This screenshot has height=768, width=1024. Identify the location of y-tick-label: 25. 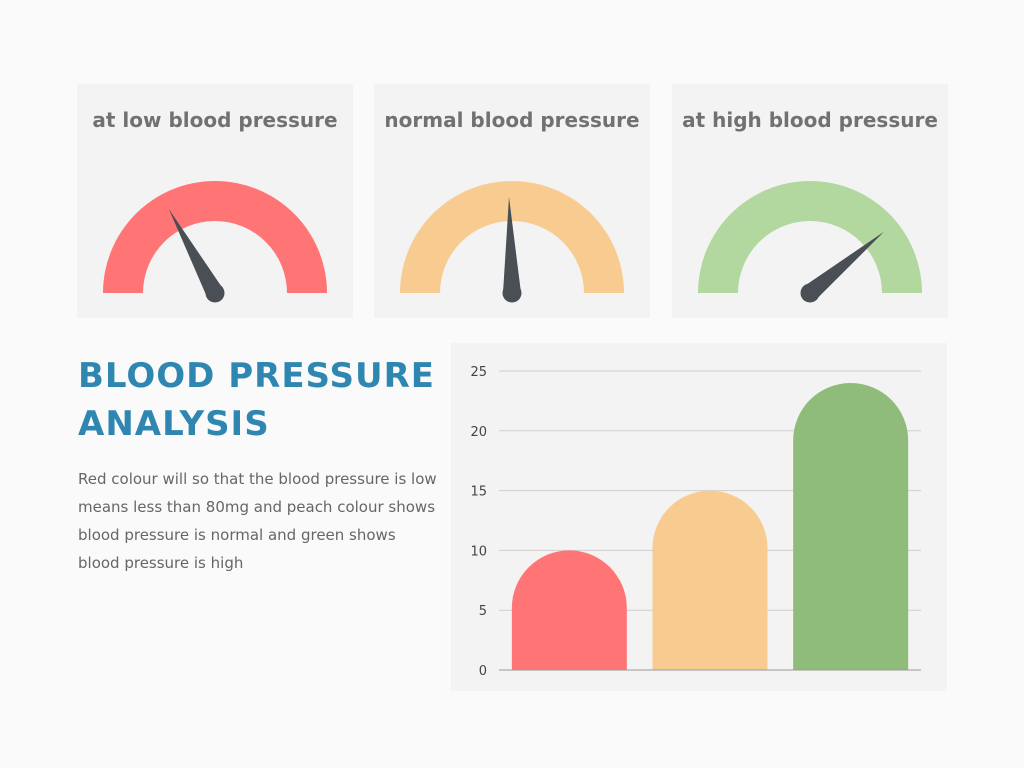
(478, 372).